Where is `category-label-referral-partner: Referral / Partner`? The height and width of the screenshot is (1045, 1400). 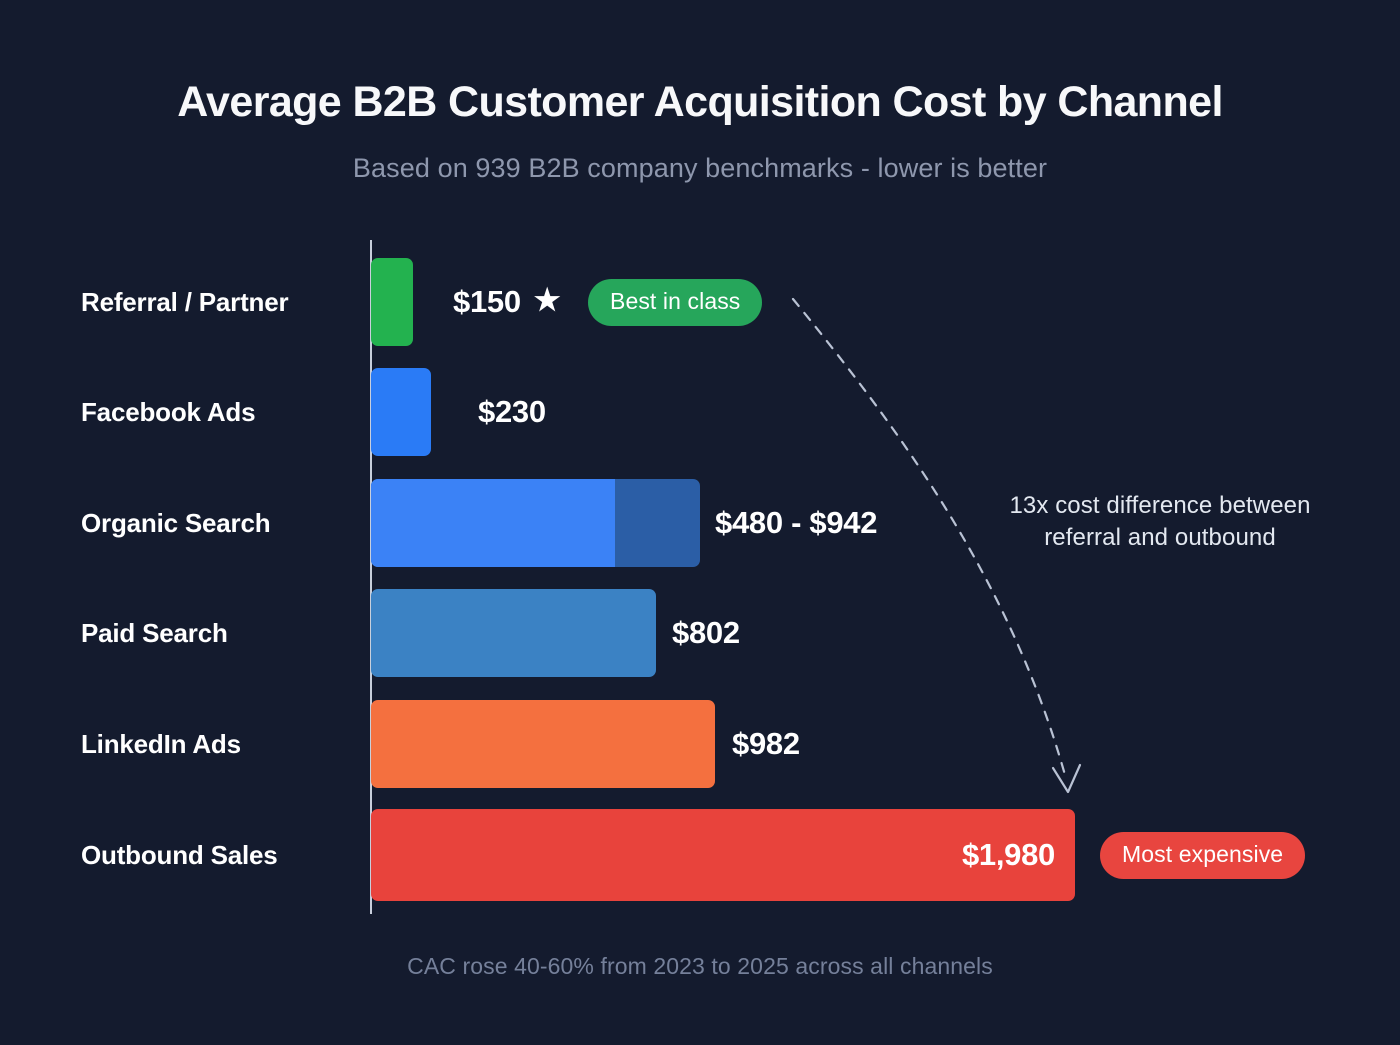 category-label-referral-partner: Referral / Partner is located at coordinates (185, 301).